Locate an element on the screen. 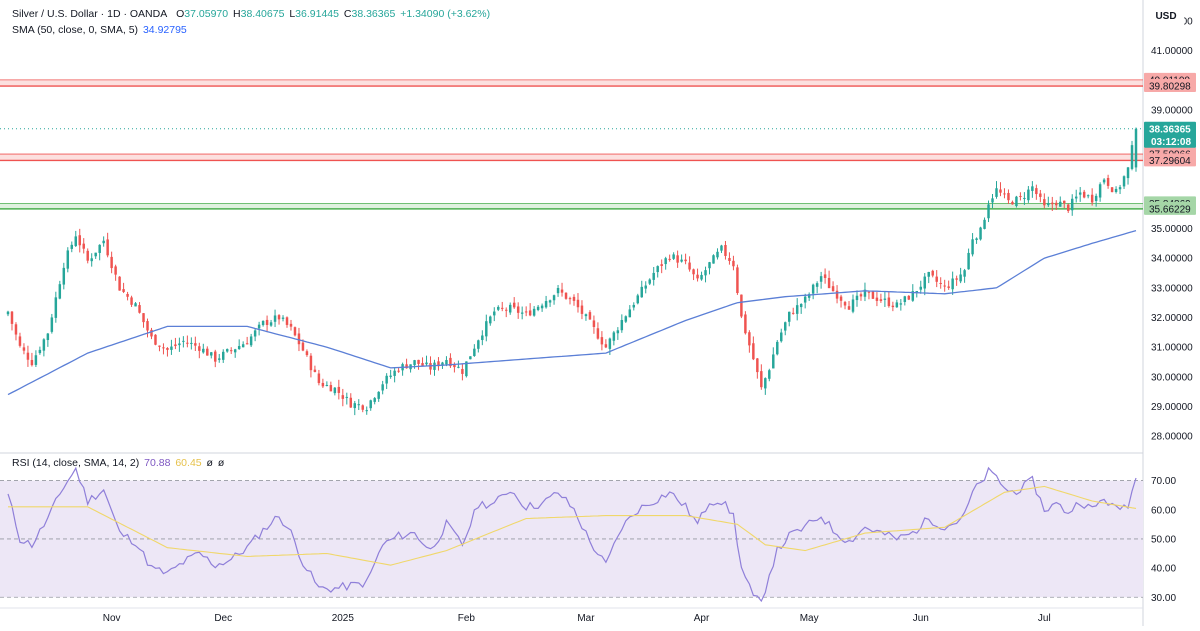  currency-label: USD is located at coordinates (1166, 17).